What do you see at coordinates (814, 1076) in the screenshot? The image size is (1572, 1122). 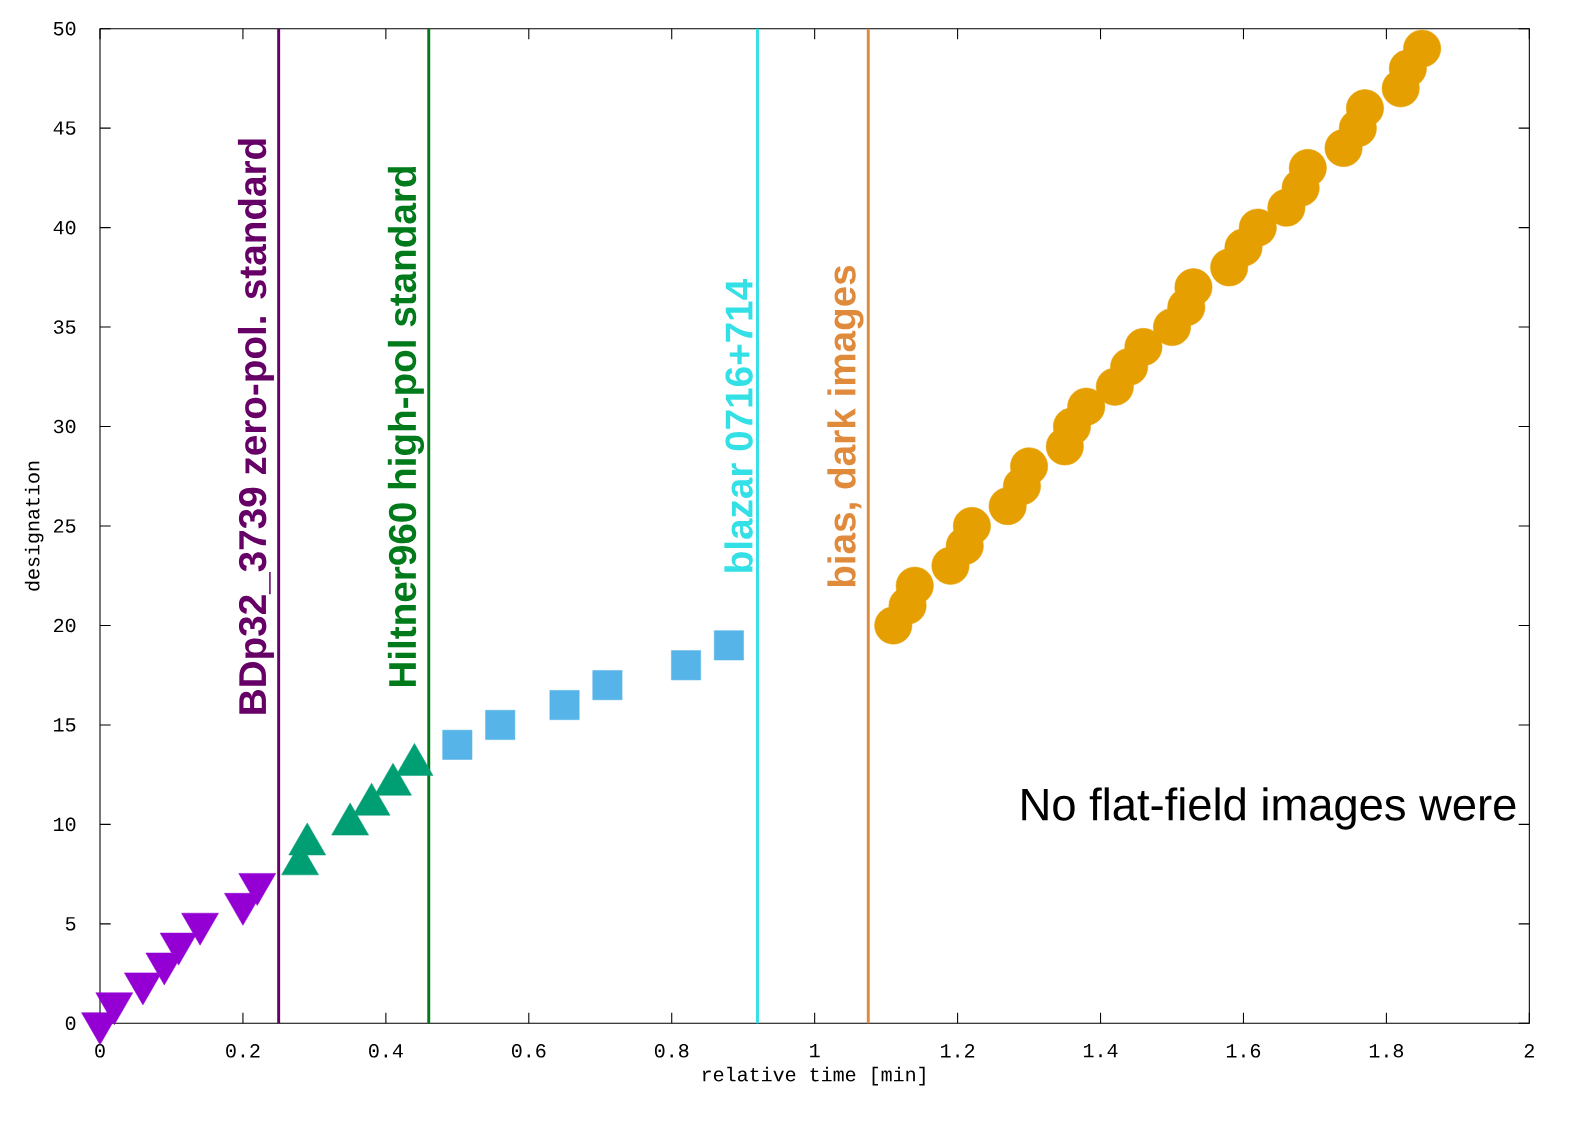 I see `x-axis-title: relative time [min]` at bounding box center [814, 1076].